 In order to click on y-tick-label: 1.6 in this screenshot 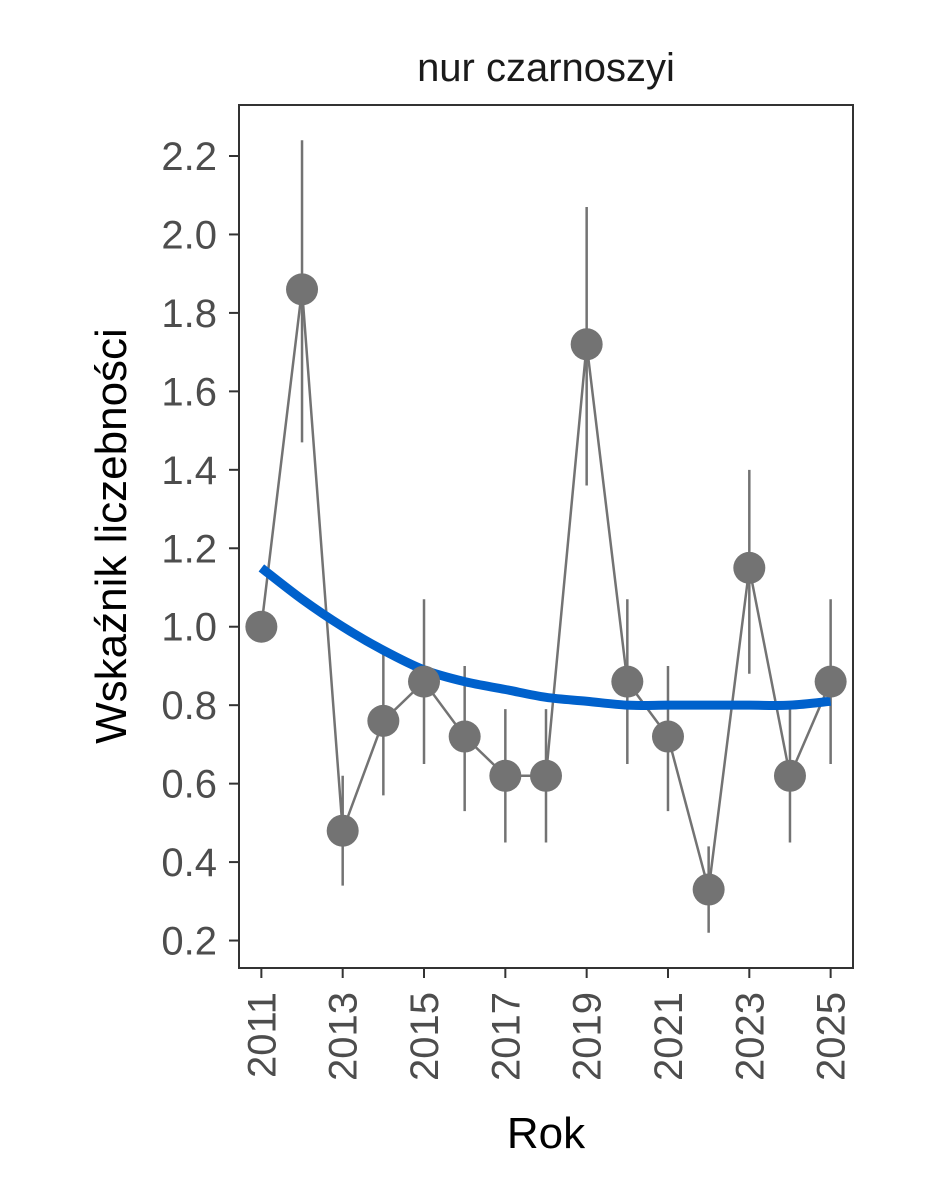, I will do `click(189, 392)`.